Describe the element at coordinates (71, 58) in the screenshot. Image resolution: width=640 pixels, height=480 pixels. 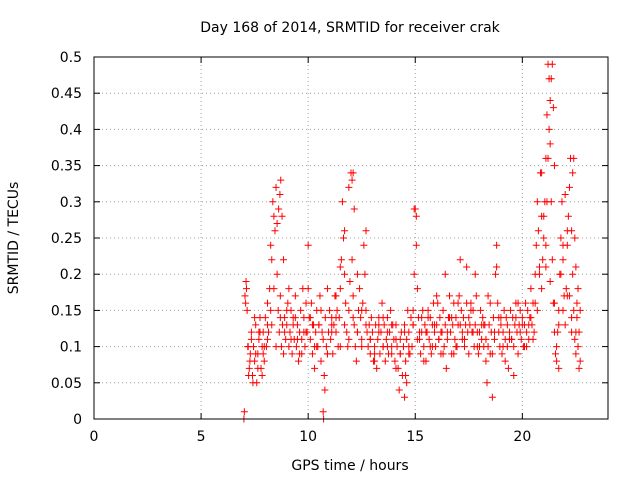
I see `y-tick-label: 0.5` at that location.